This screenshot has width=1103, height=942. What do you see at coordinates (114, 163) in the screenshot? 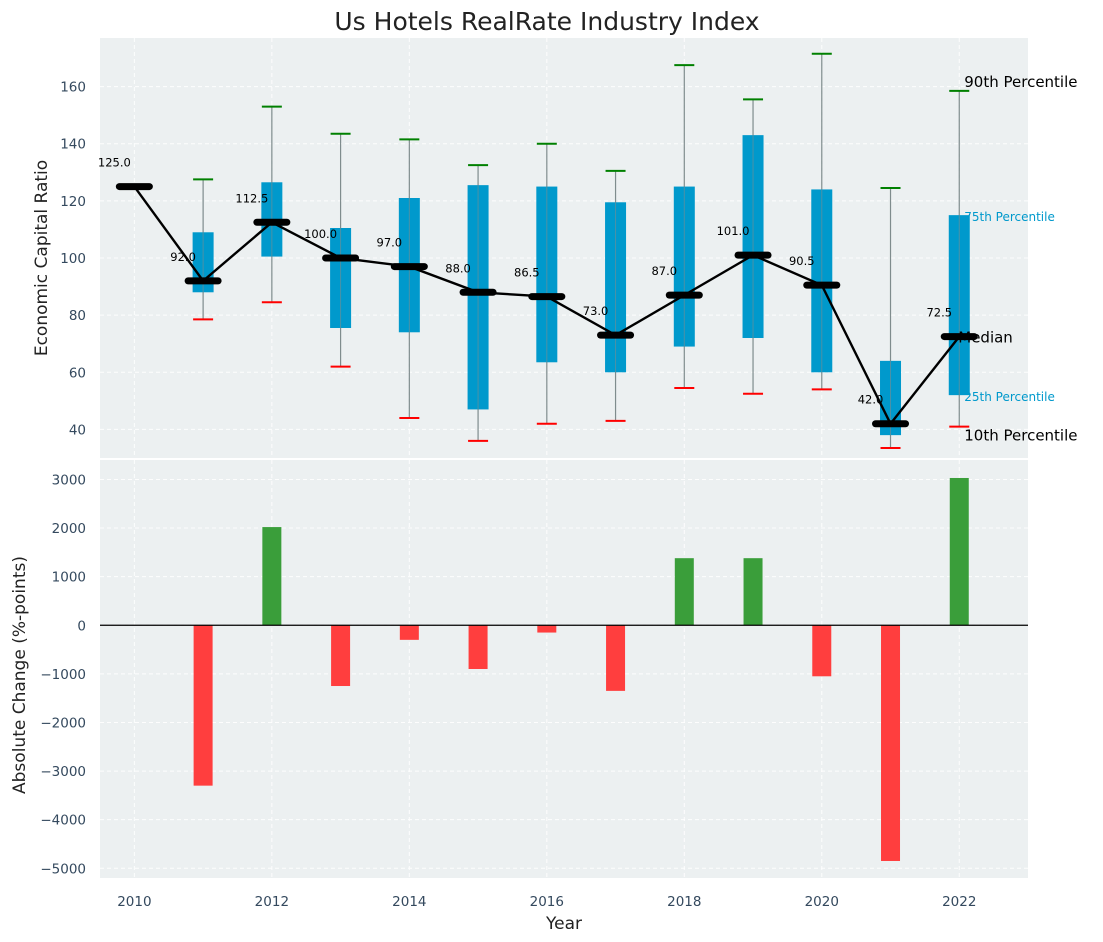
I see `median-value-label-2010: 125.0` at bounding box center [114, 163].